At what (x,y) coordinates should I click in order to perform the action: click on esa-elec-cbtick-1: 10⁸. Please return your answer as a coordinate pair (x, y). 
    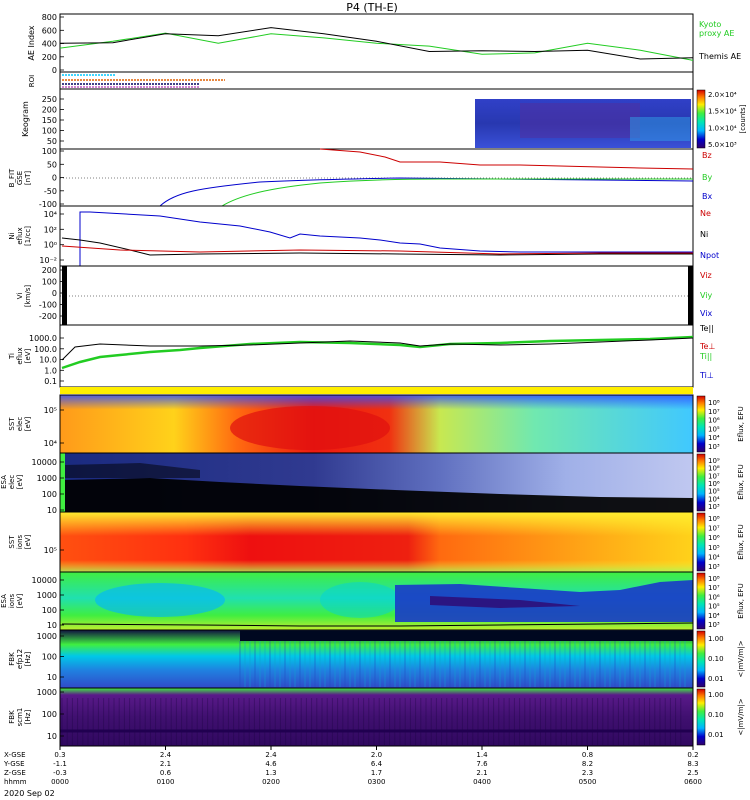
    Looking at the image, I should click on (714, 469).